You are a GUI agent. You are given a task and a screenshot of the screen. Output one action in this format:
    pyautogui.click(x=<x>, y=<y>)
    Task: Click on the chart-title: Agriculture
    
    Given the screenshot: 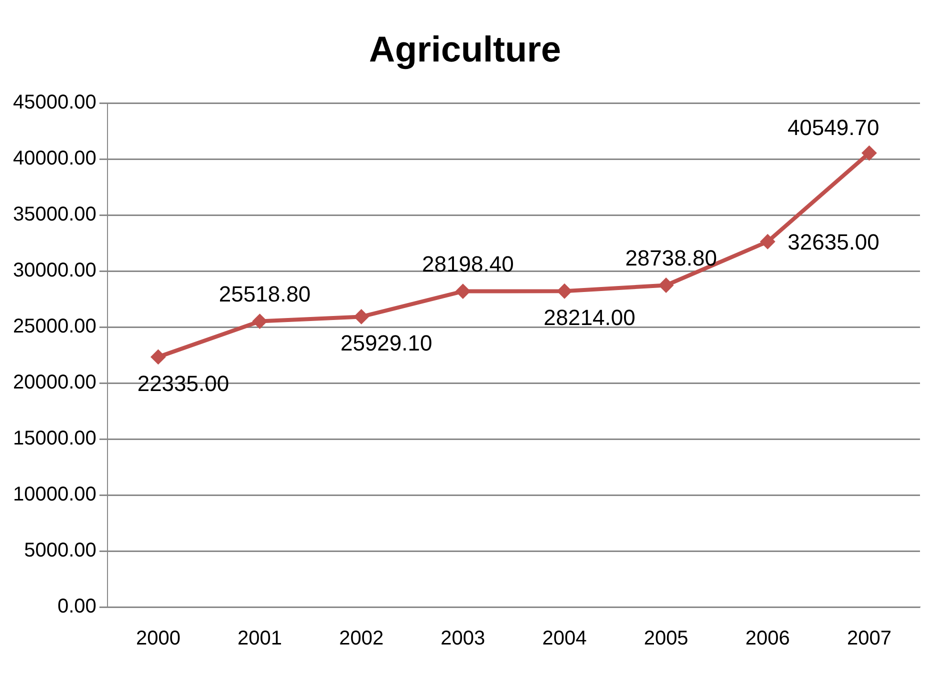 What is the action you would take?
    pyautogui.click(x=465, y=49)
    